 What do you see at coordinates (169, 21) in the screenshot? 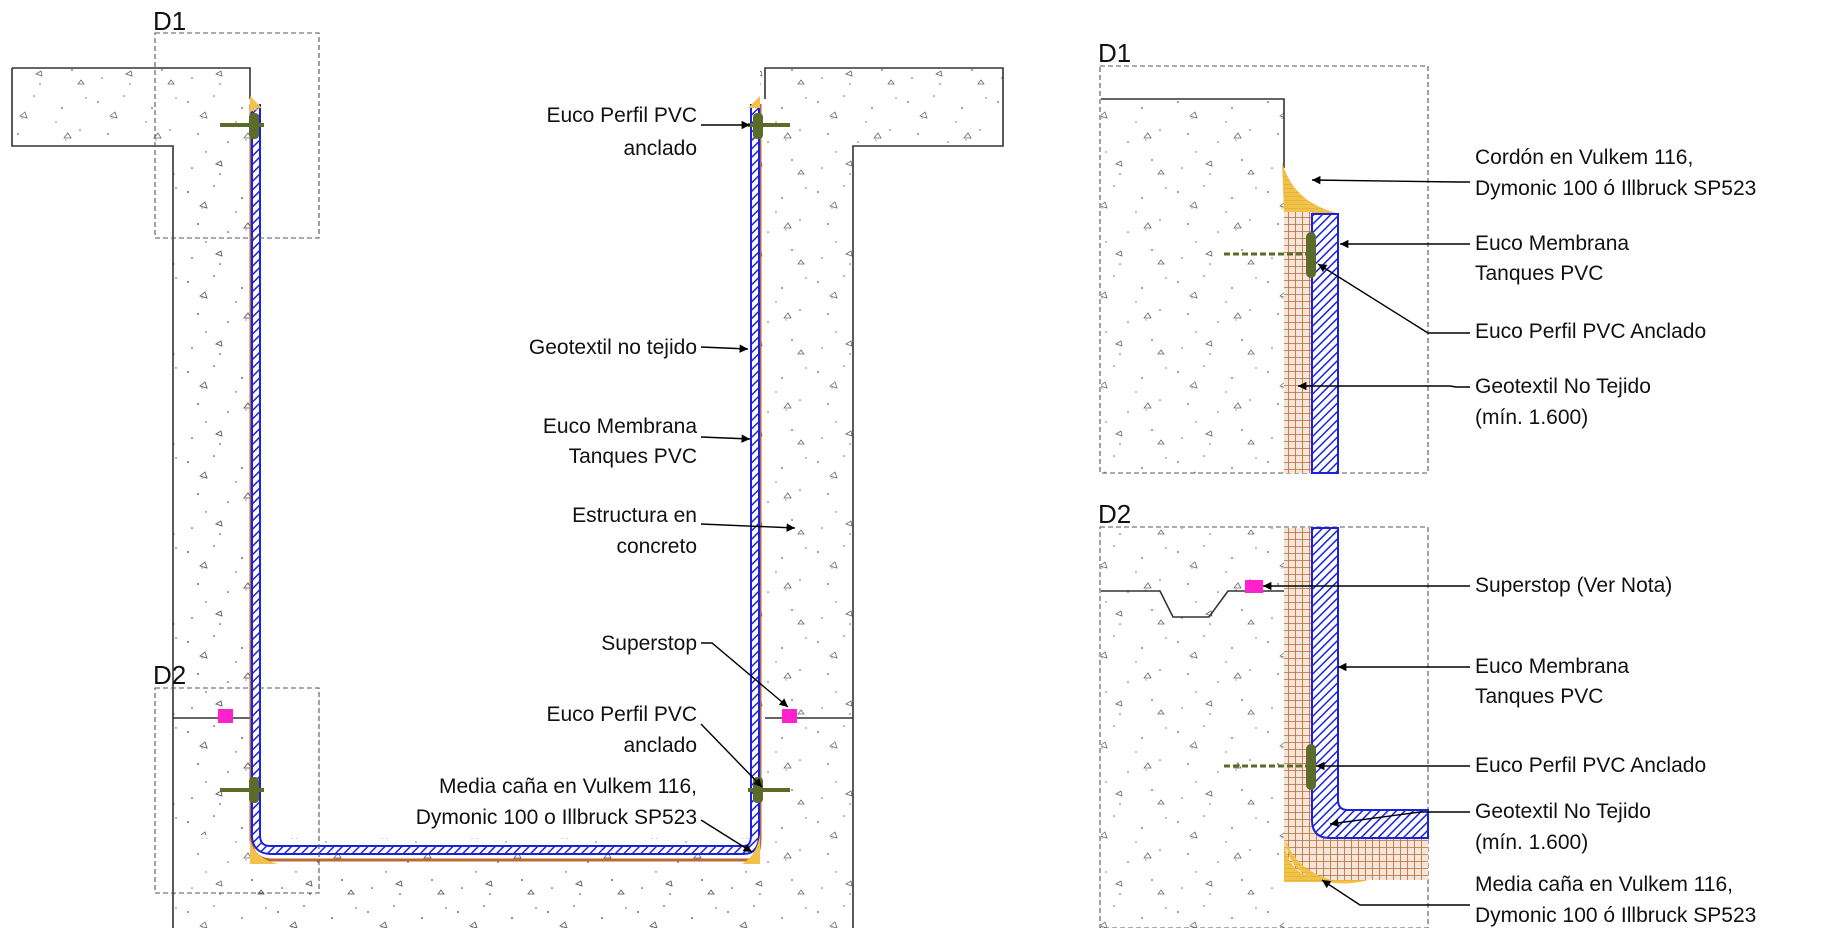
I see `detail-tag-d1: D1` at bounding box center [169, 21].